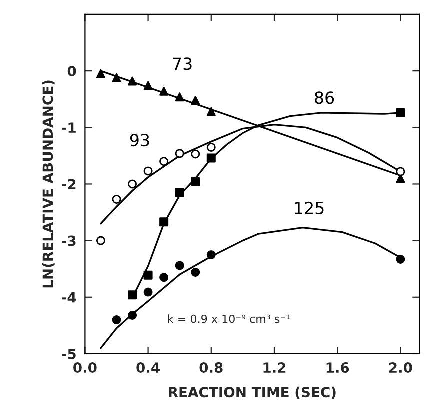  What do you see at coordinates (85, 368) in the screenshot?
I see `x-tick-label: 0.0` at bounding box center [85, 368].